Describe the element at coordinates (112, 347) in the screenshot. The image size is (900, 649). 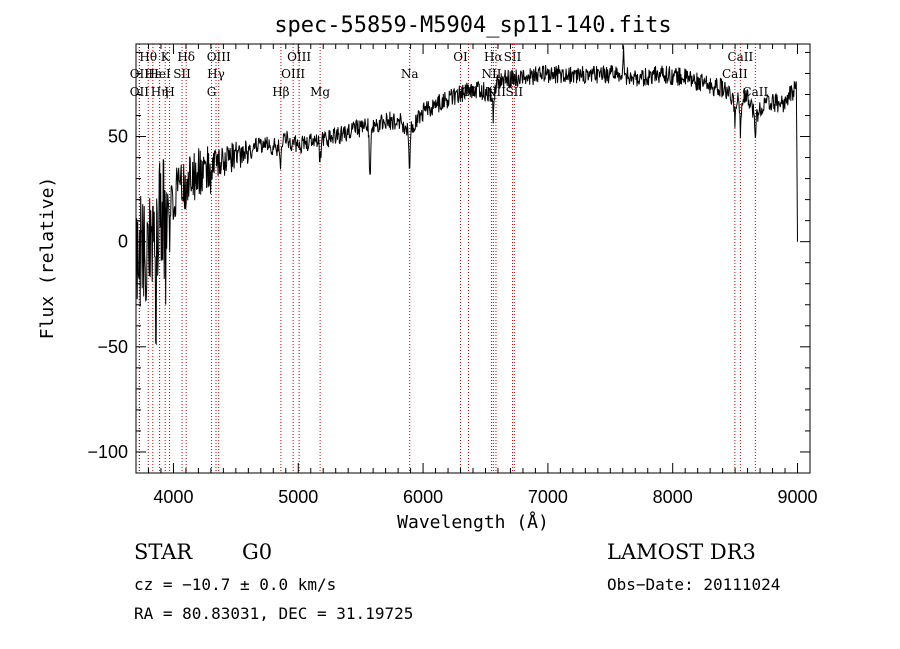
I see `y-tick-label: −50` at that location.